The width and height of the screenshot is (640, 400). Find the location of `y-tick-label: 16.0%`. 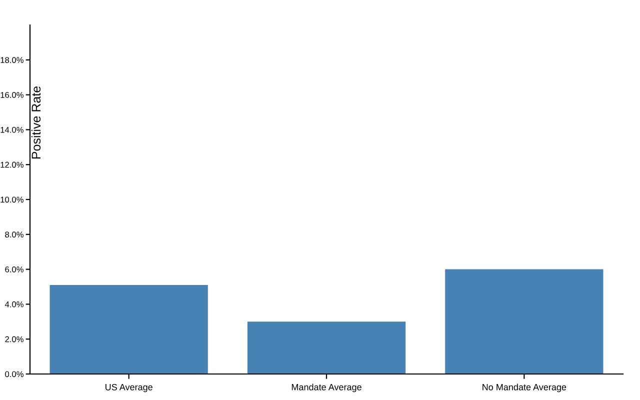

y-tick-label: 16.0% is located at coordinates (12, 95).